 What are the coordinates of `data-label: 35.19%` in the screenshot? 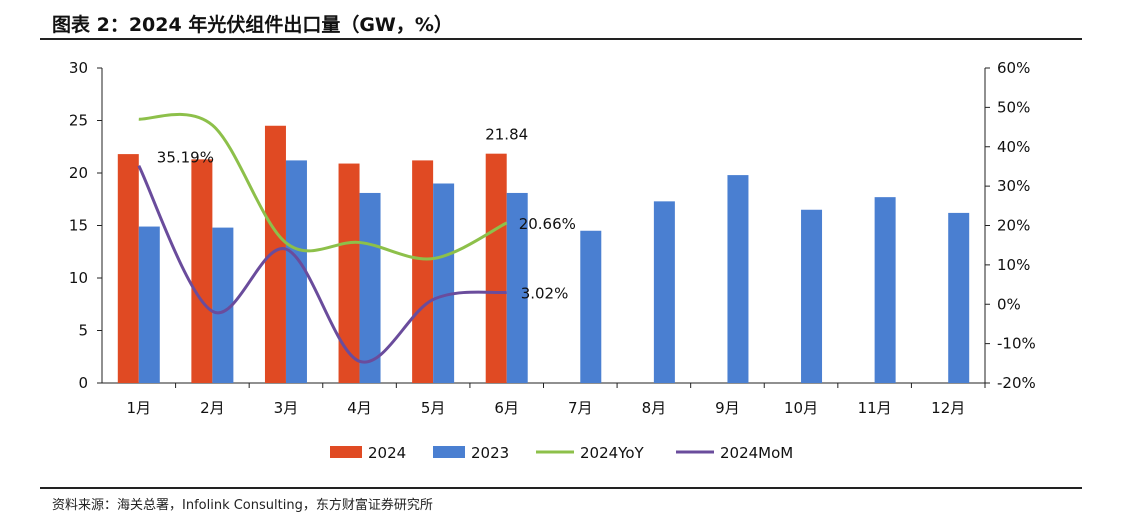 It's located at (185, 158).